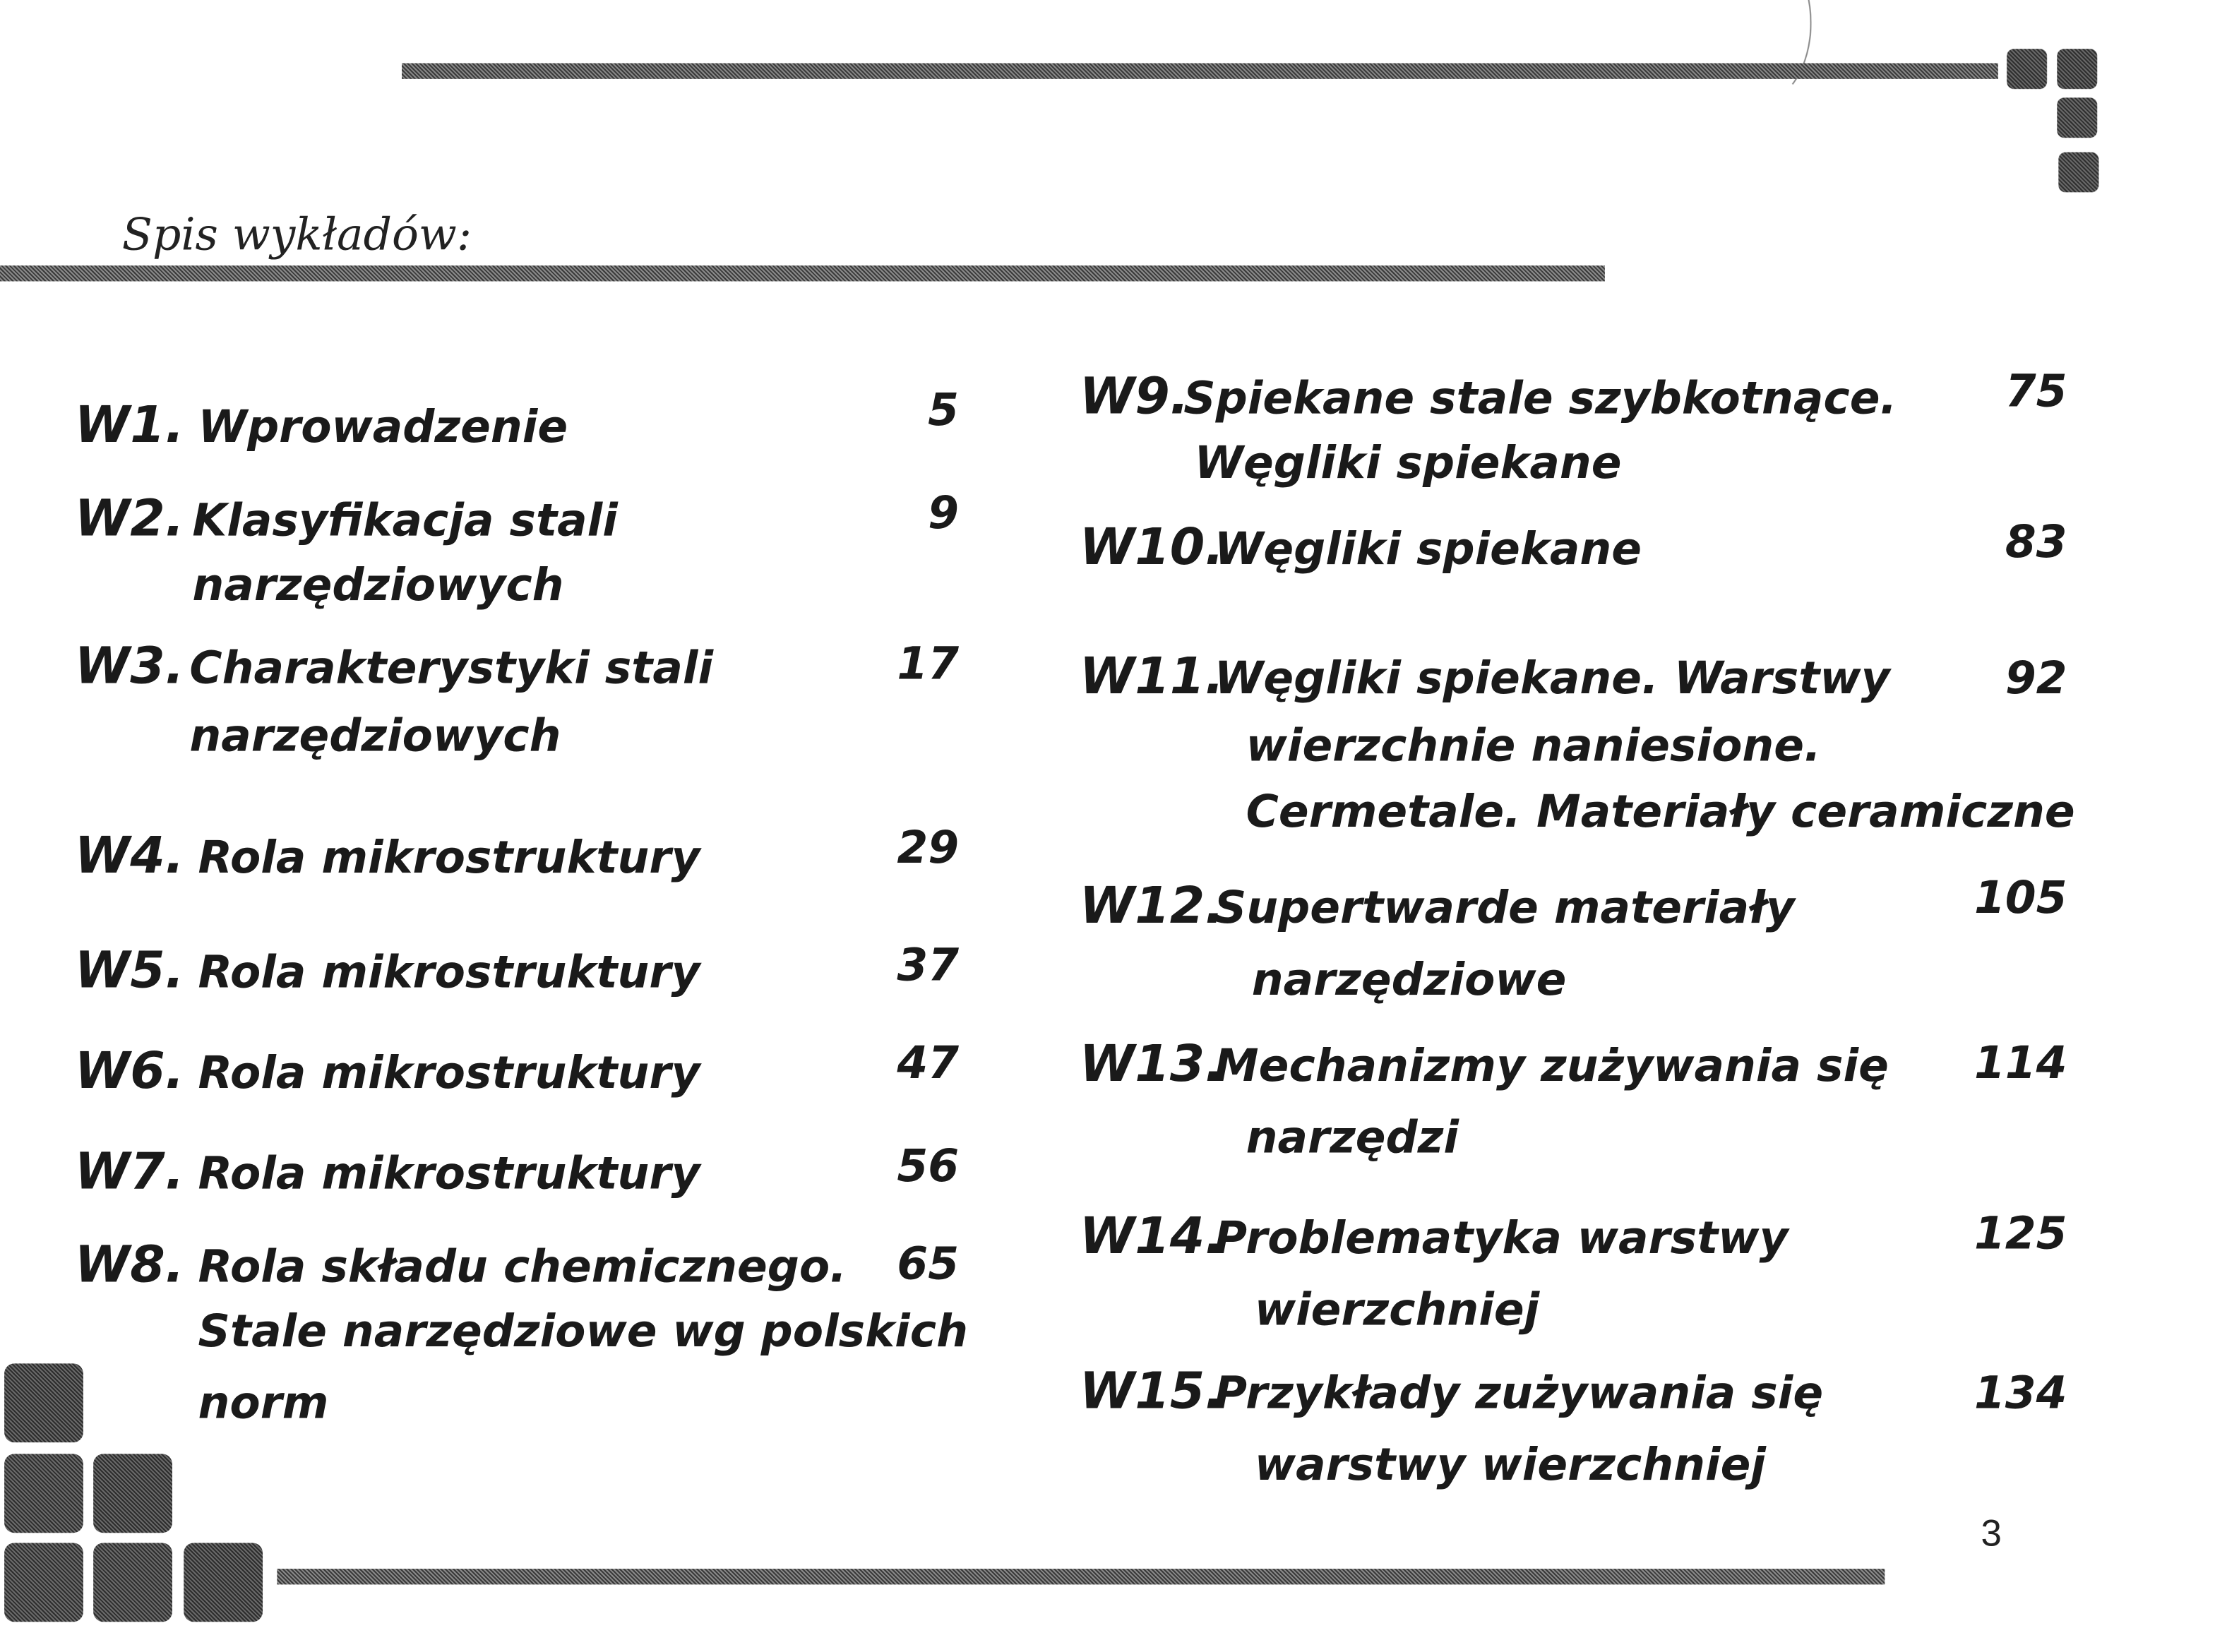 Image resolution: width=2239 pixels, height=1652 pixels. Describe the element at coordinates (451, 668) in the screenshot. I see `lecture-title-line: Charakterystyki stali` at that location.